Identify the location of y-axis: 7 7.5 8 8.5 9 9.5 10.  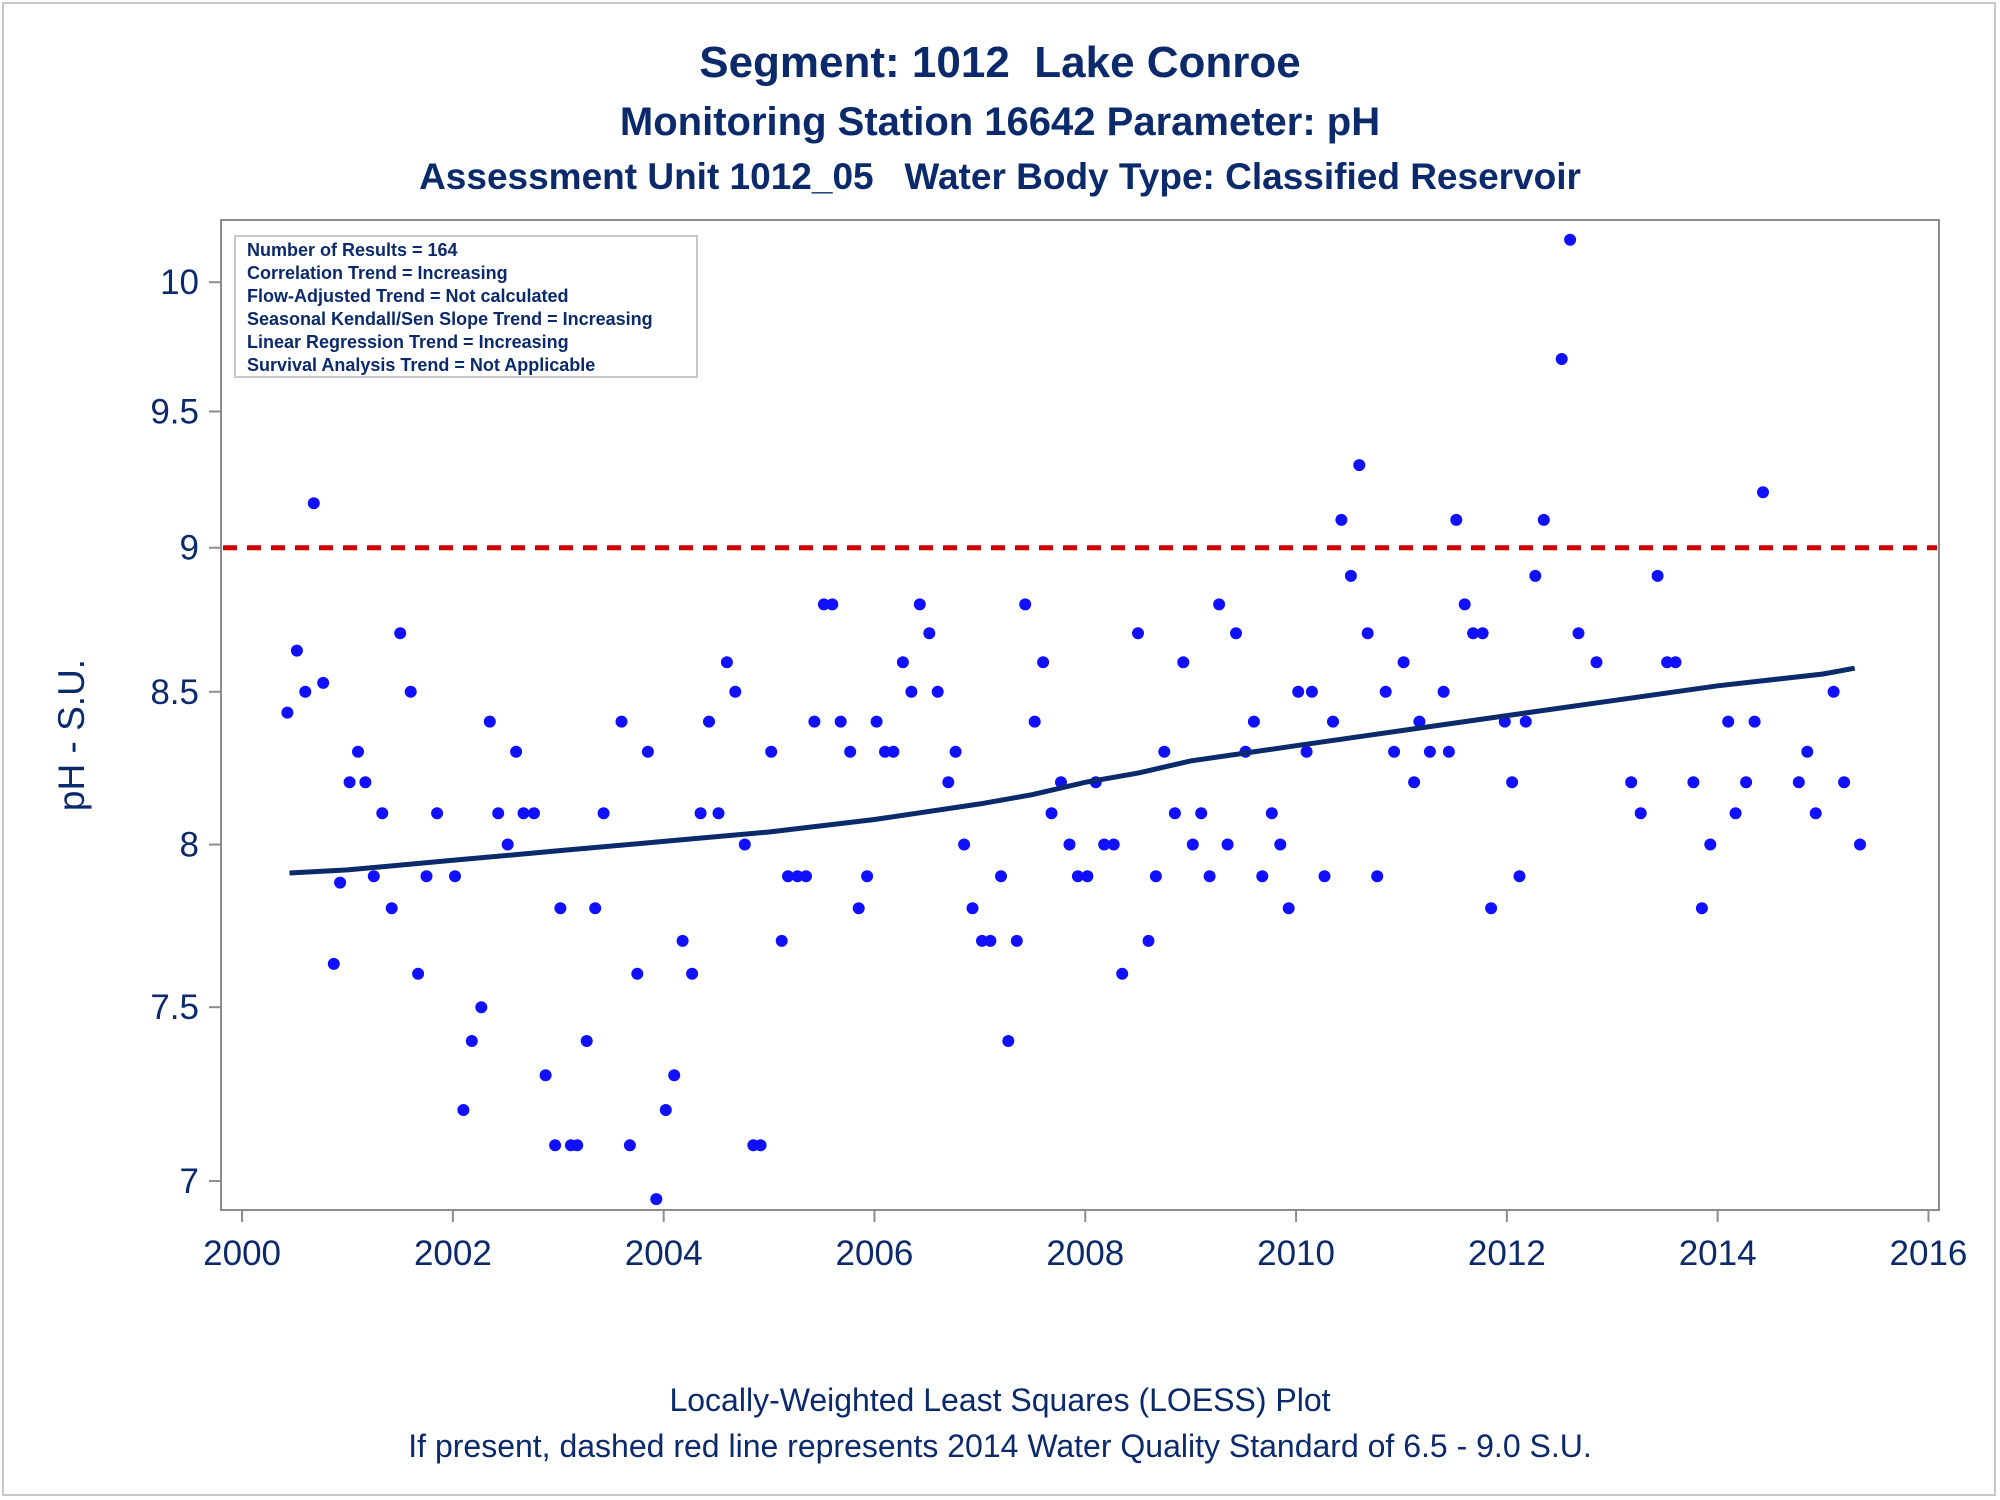
(185, 732).